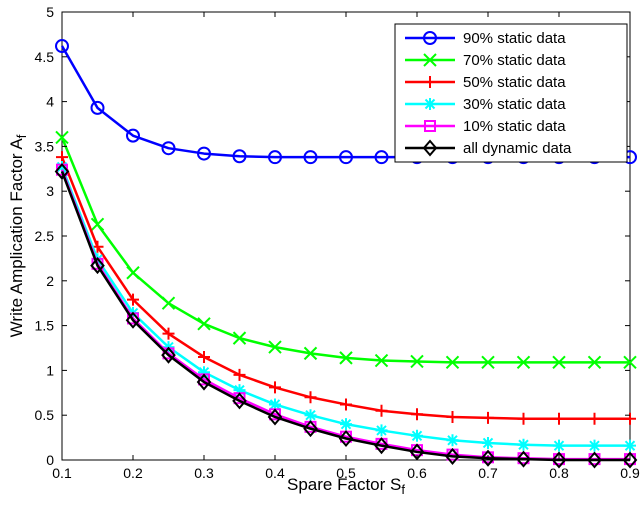 Image resolution: width=644 pixels, height=511 pixels. What do you see at coordinates (204, 473) in the screenshot?
I see `x-tick-label: 0.3` at bounding box center [204, 473].